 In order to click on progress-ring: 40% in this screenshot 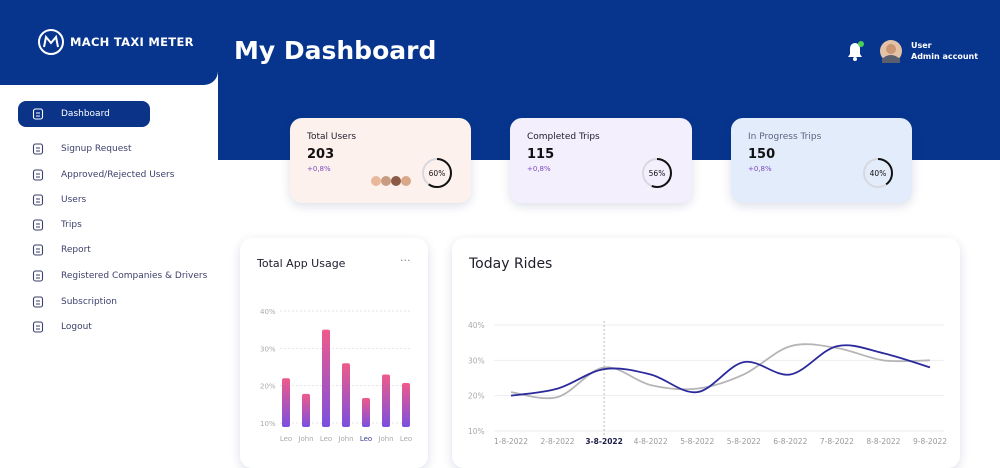, I will do `click(878, 173)`.